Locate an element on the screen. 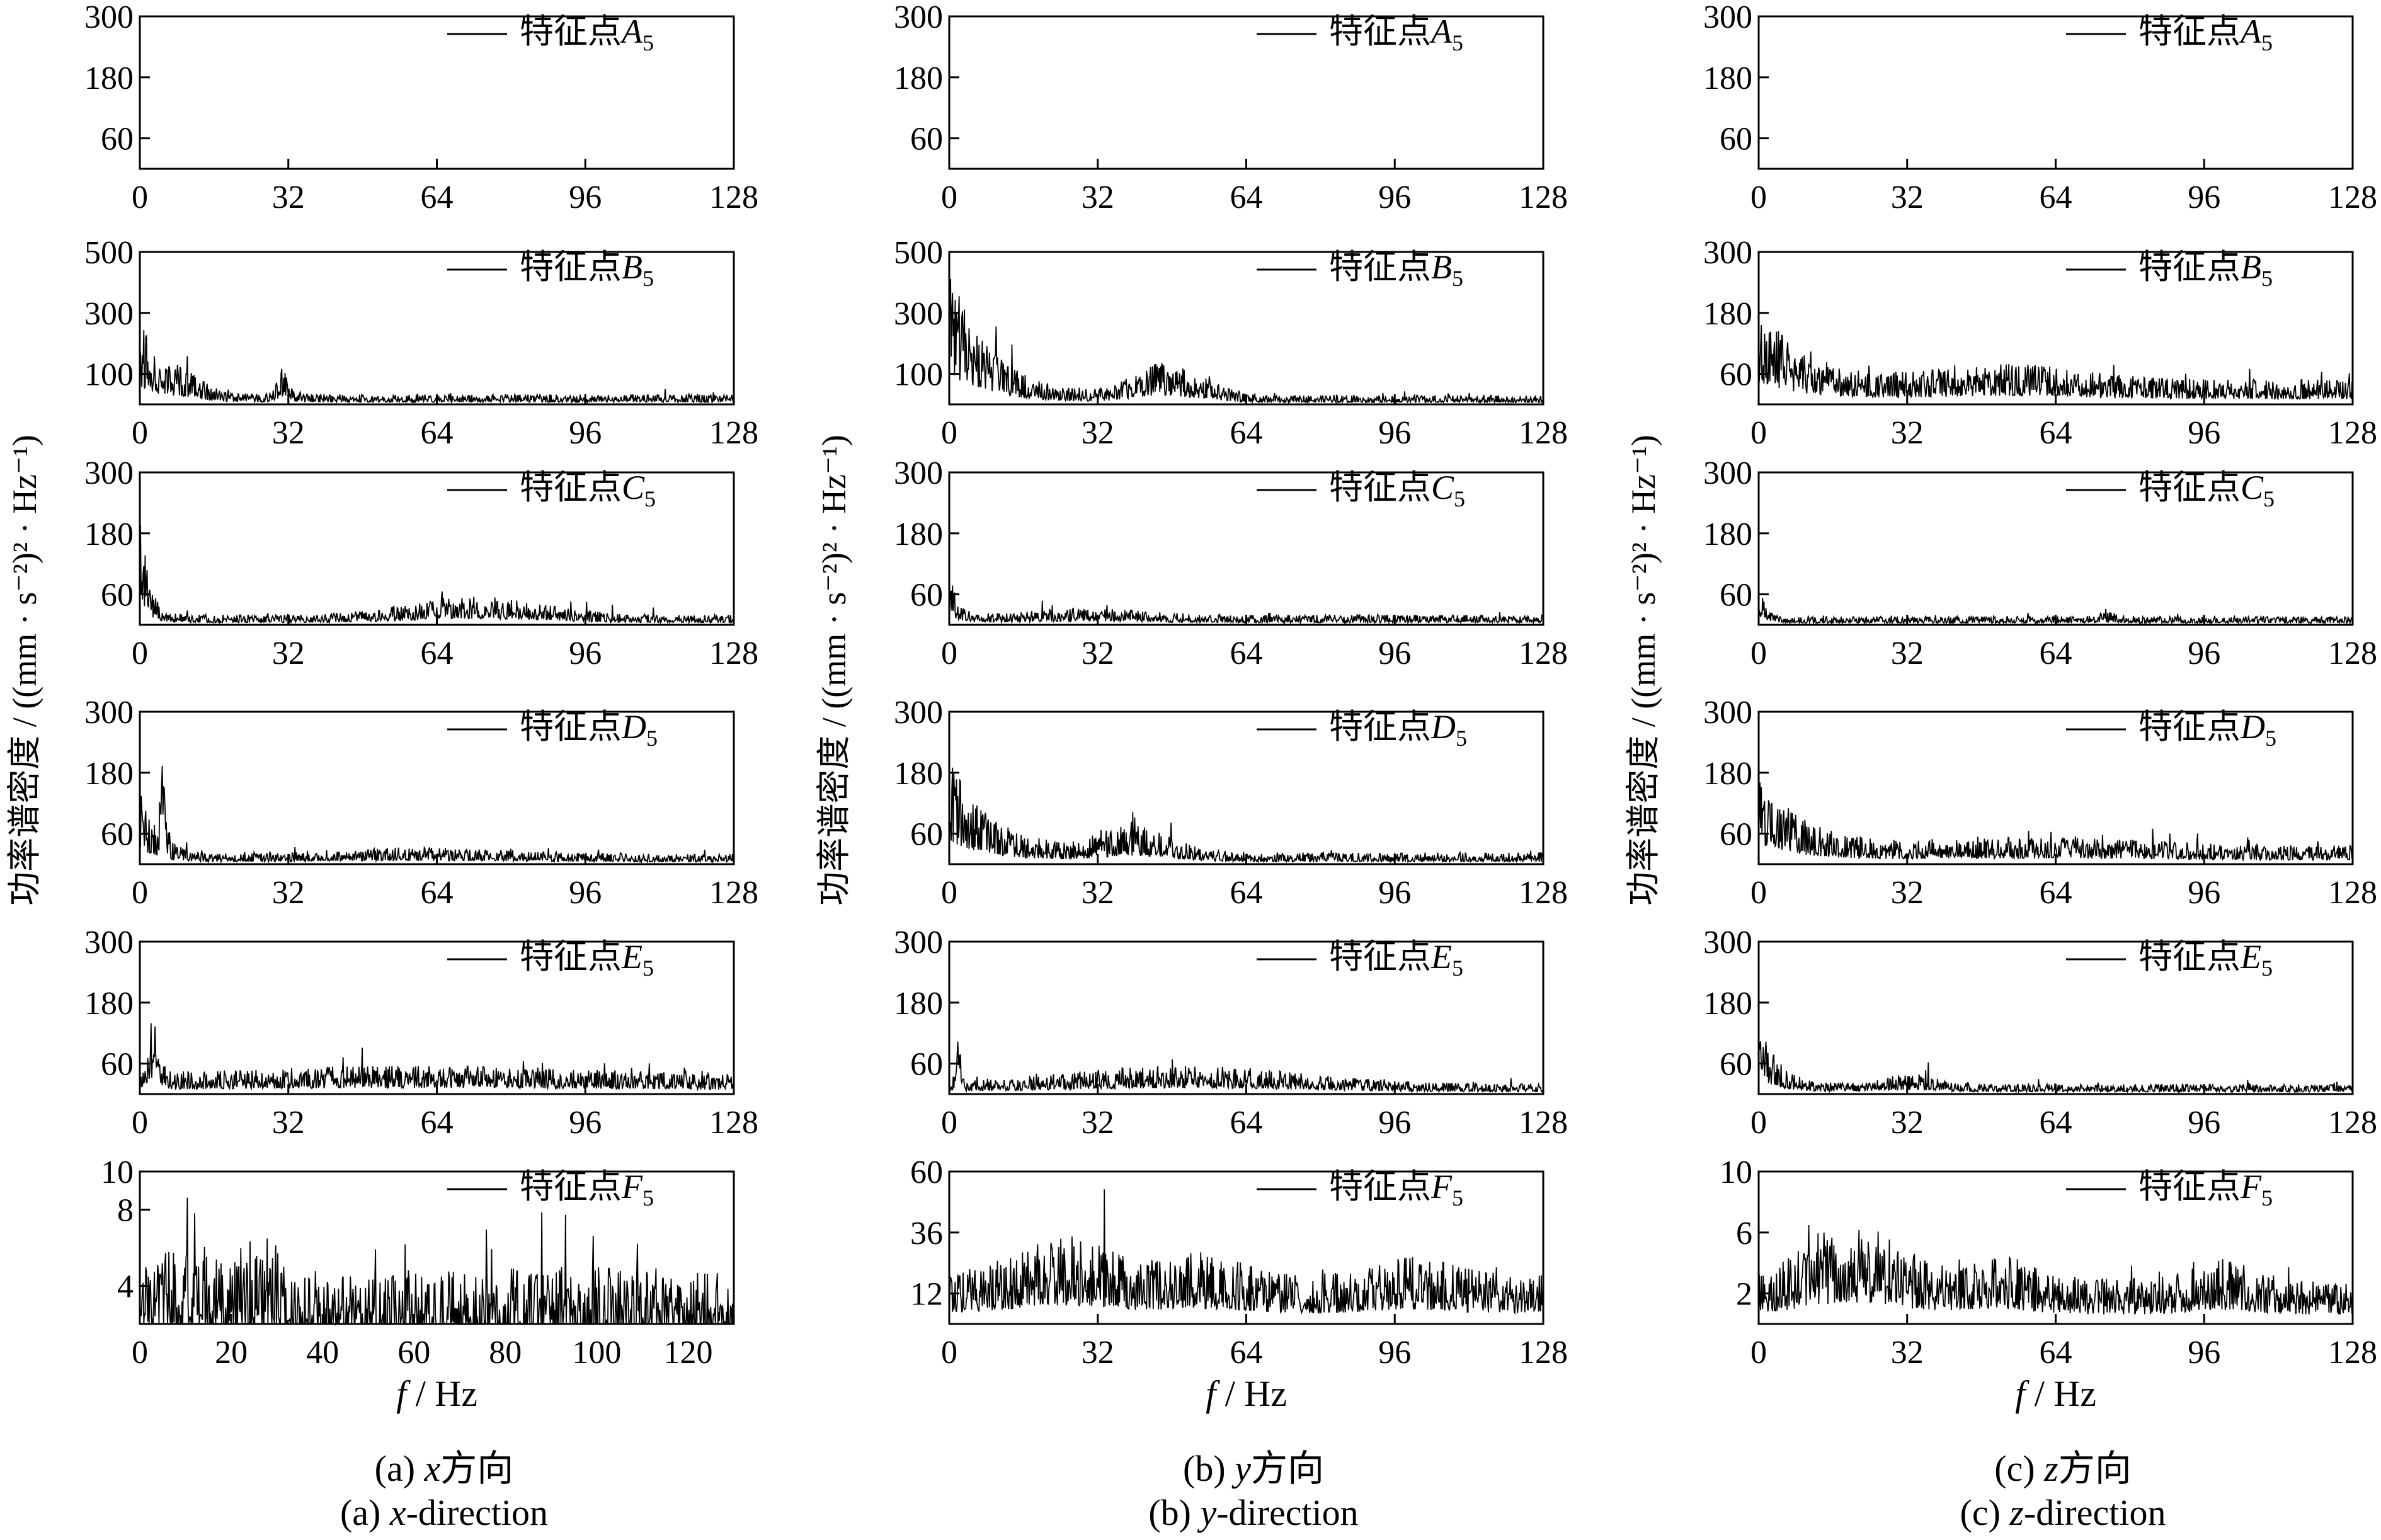 The height and width of the screenshot is (1540, 2381). series-line-y-D is located at coordinates (1246, 815).